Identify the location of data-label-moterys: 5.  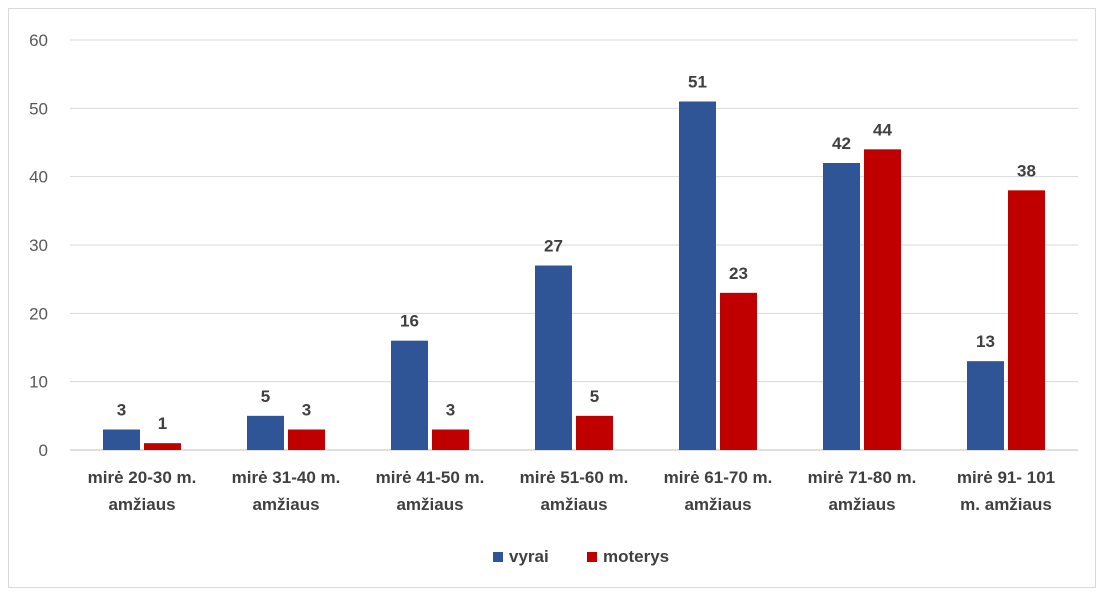
(594, 396).